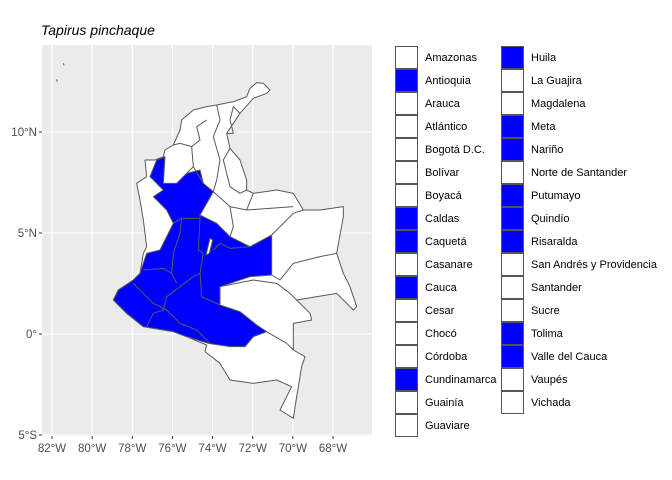 This screenshot has width=672, height=480. I want to click on y-tick-label: 10°N, so click(24, 133).